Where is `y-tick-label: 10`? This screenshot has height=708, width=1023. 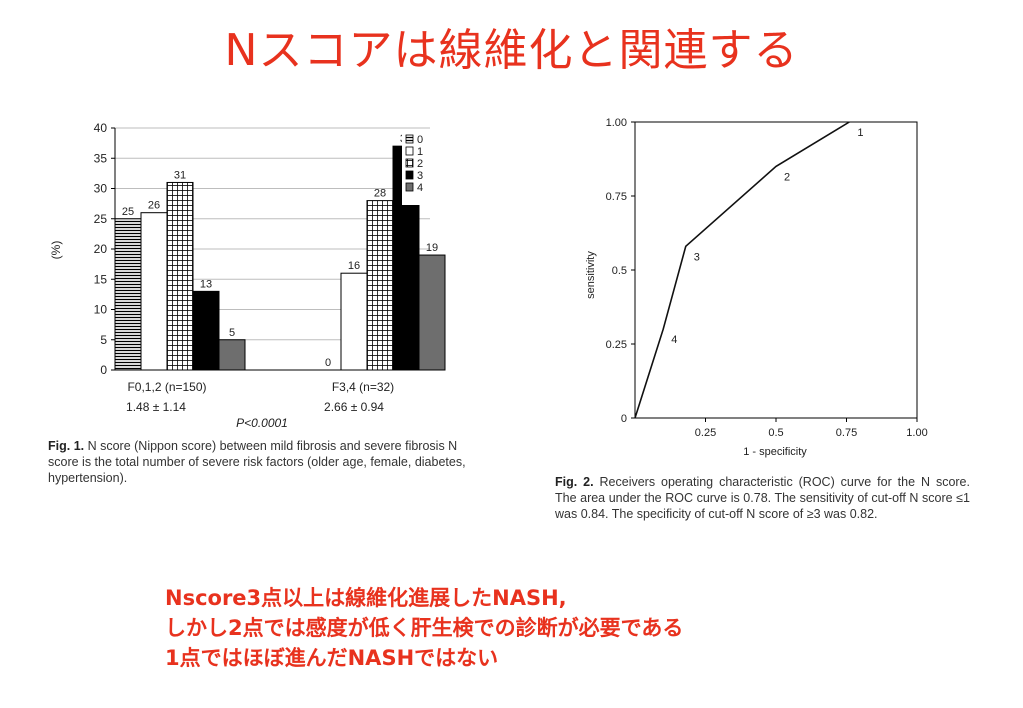 y-tick-label: 10 is located at coordinates (101, 310).